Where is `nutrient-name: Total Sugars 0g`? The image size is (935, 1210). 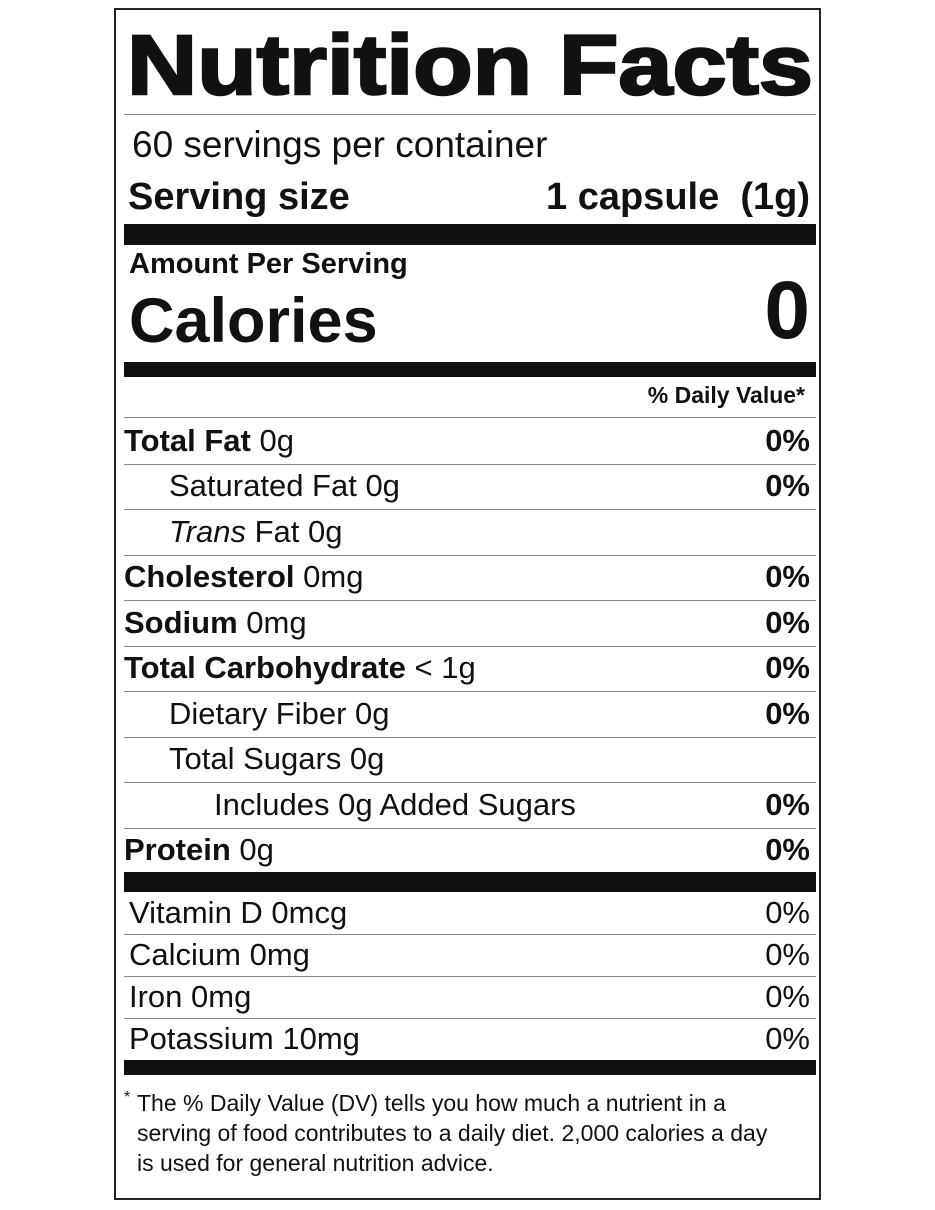 nutrient-name: Total Sugars 0g is located at coordinates (254, 759).